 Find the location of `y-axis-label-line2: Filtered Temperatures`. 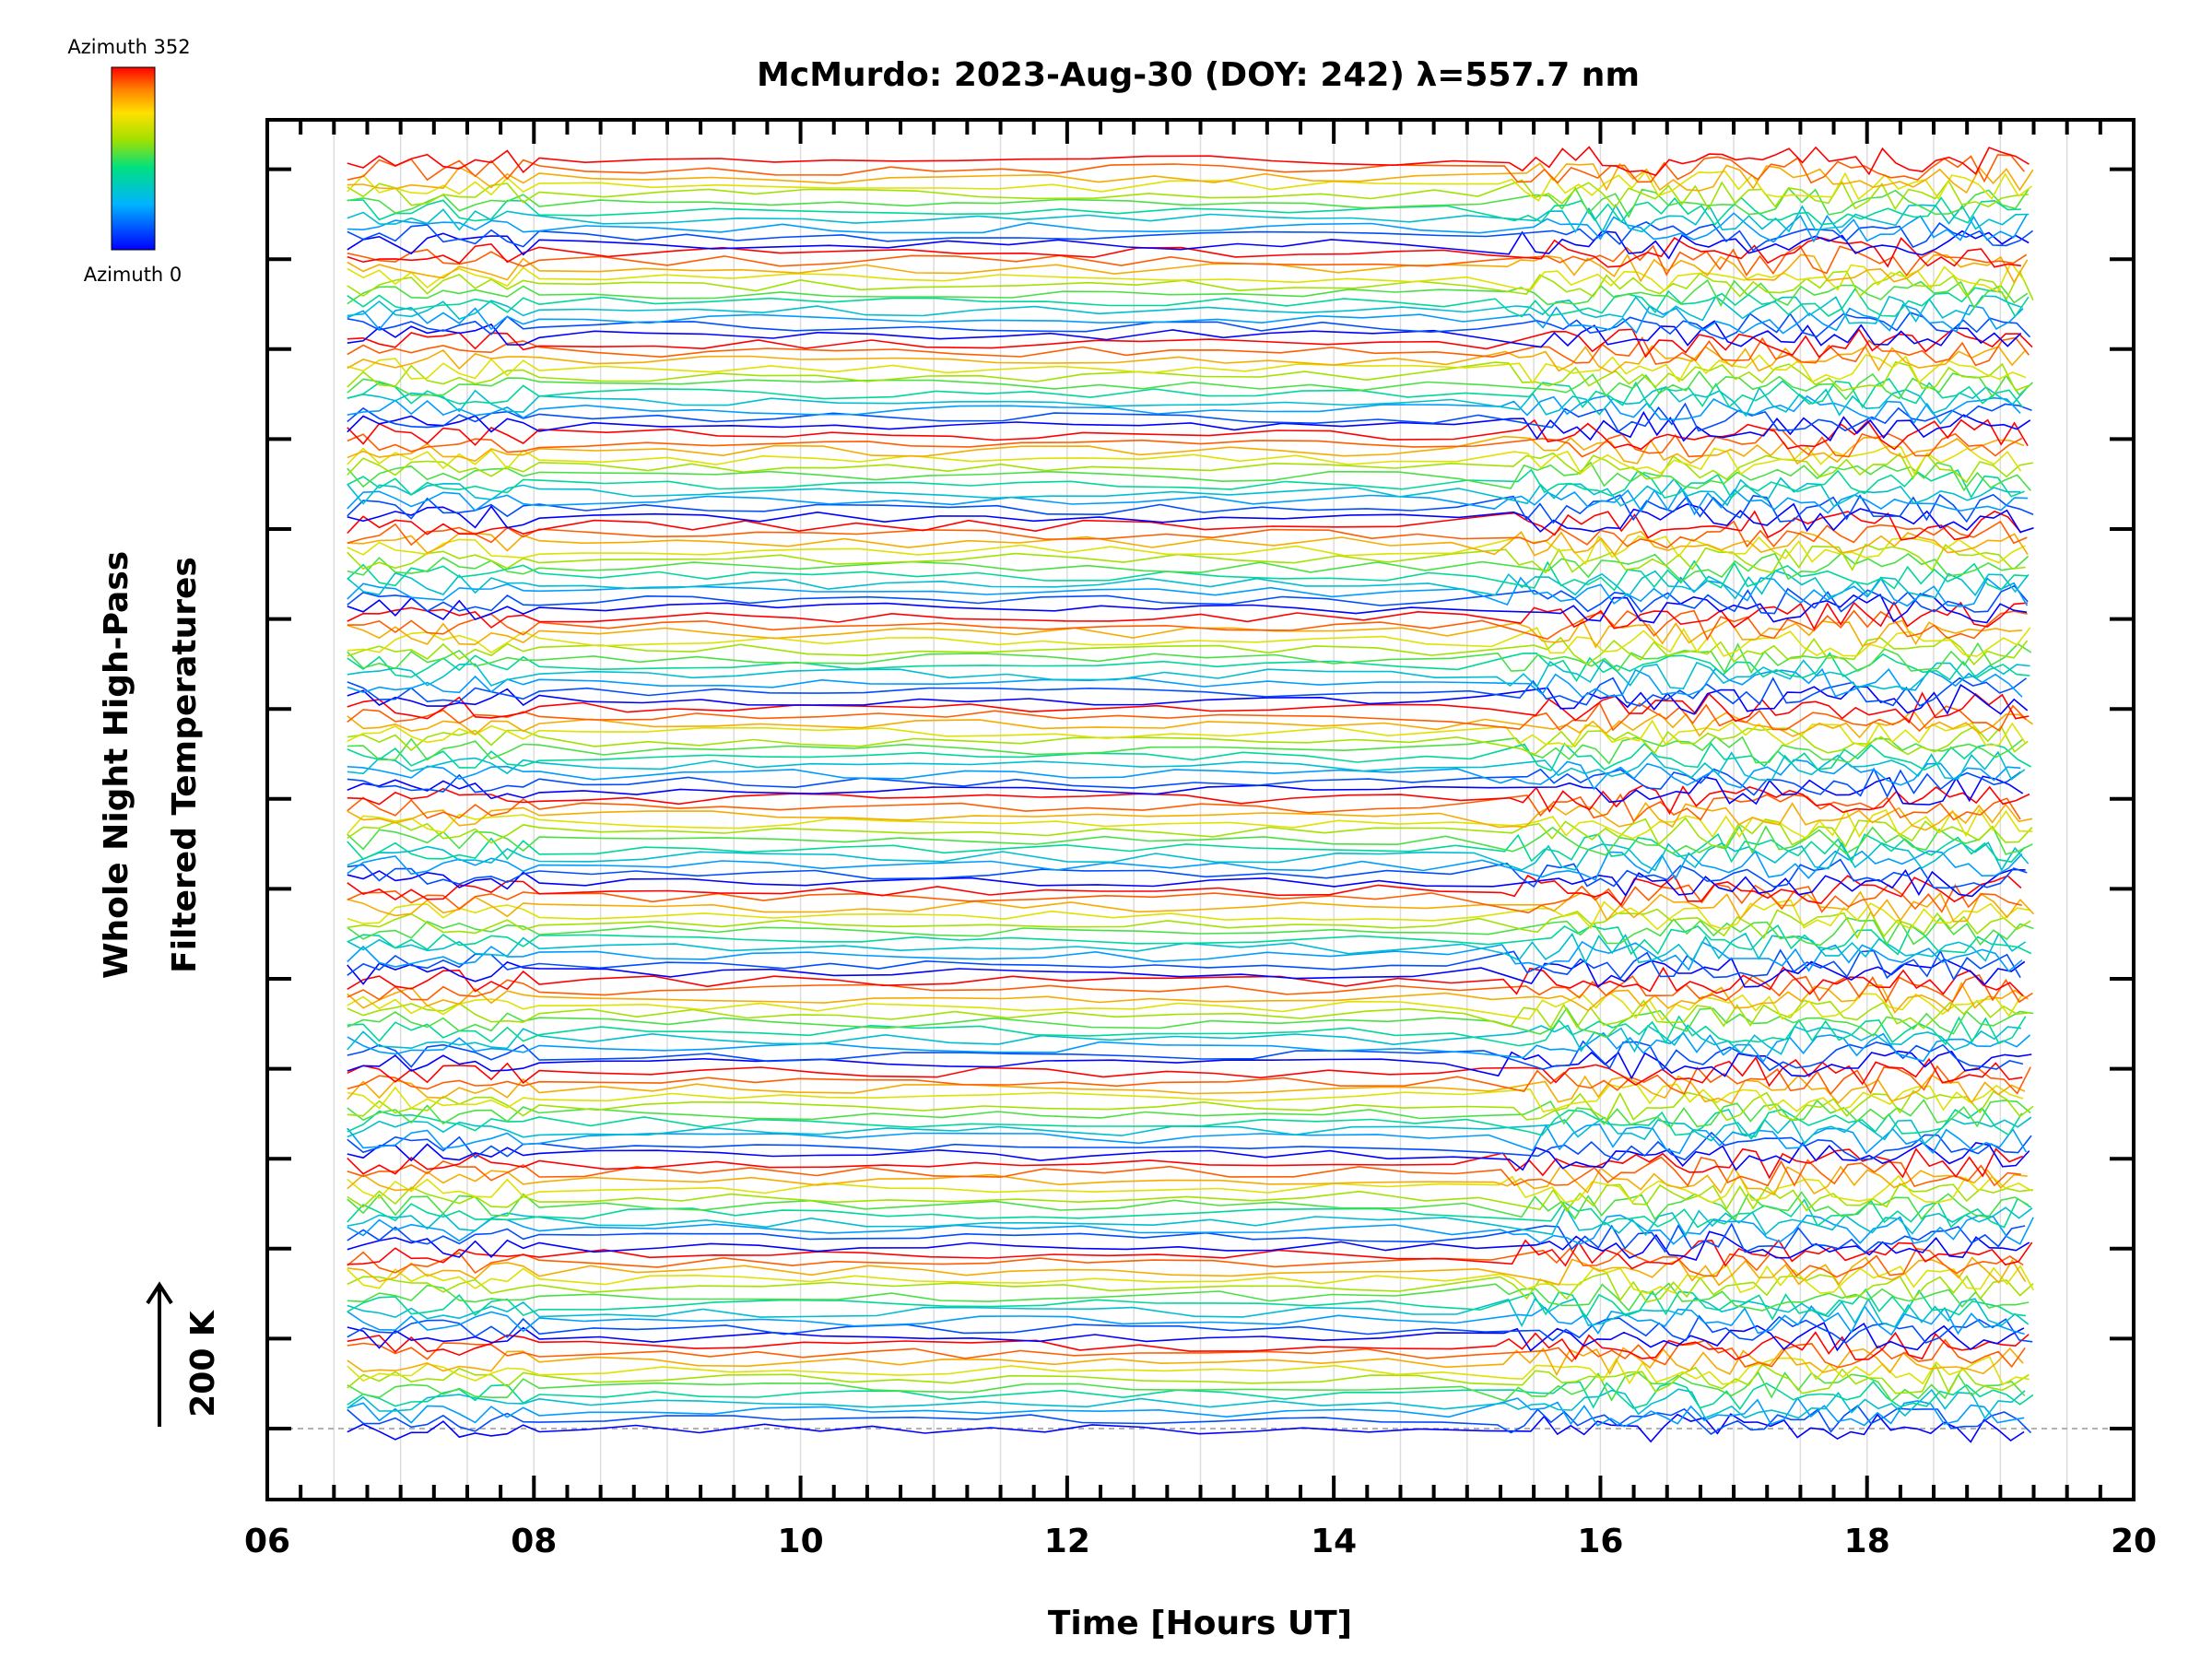

y-axis-label-line2: Filtered Temperatures is located at coordinates (185, 765).